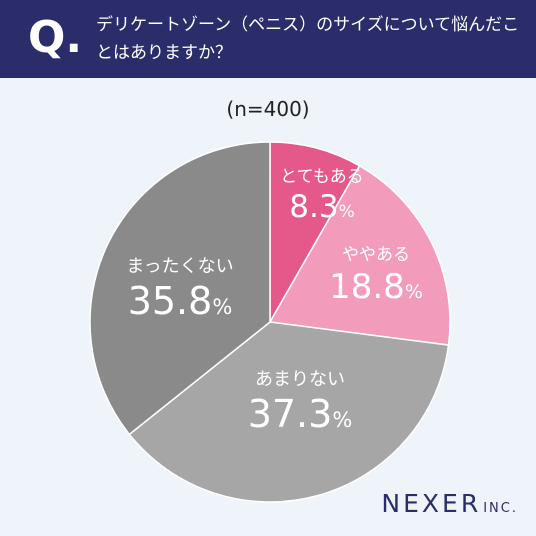 This screenshot has height=536, width=536. Describe the element at coordinates (500, 508) in the screenshot. I see `logo-suffix: INC.` at that location.